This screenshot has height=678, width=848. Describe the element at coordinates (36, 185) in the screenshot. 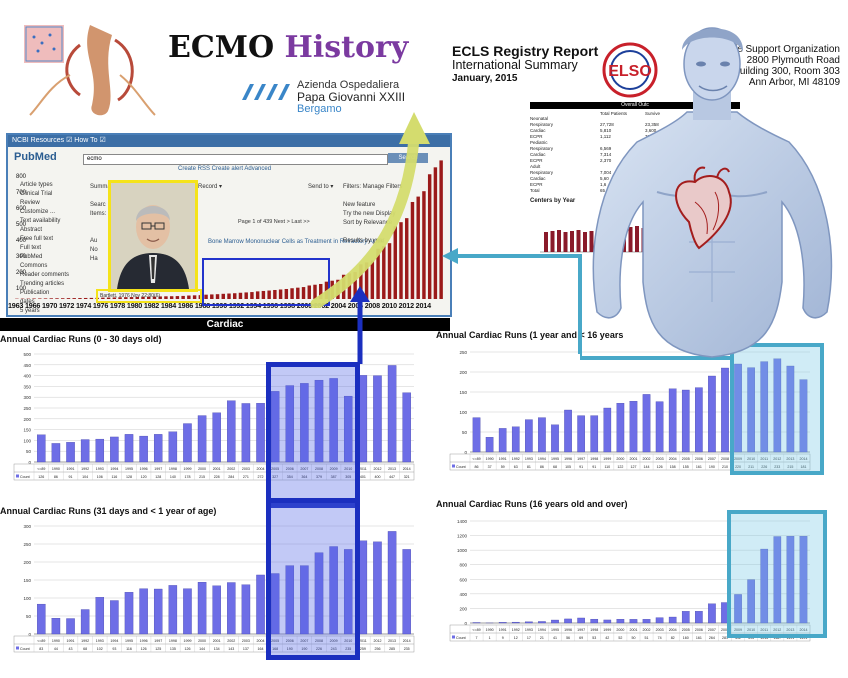

I see `filter-item: Article types` at that location.